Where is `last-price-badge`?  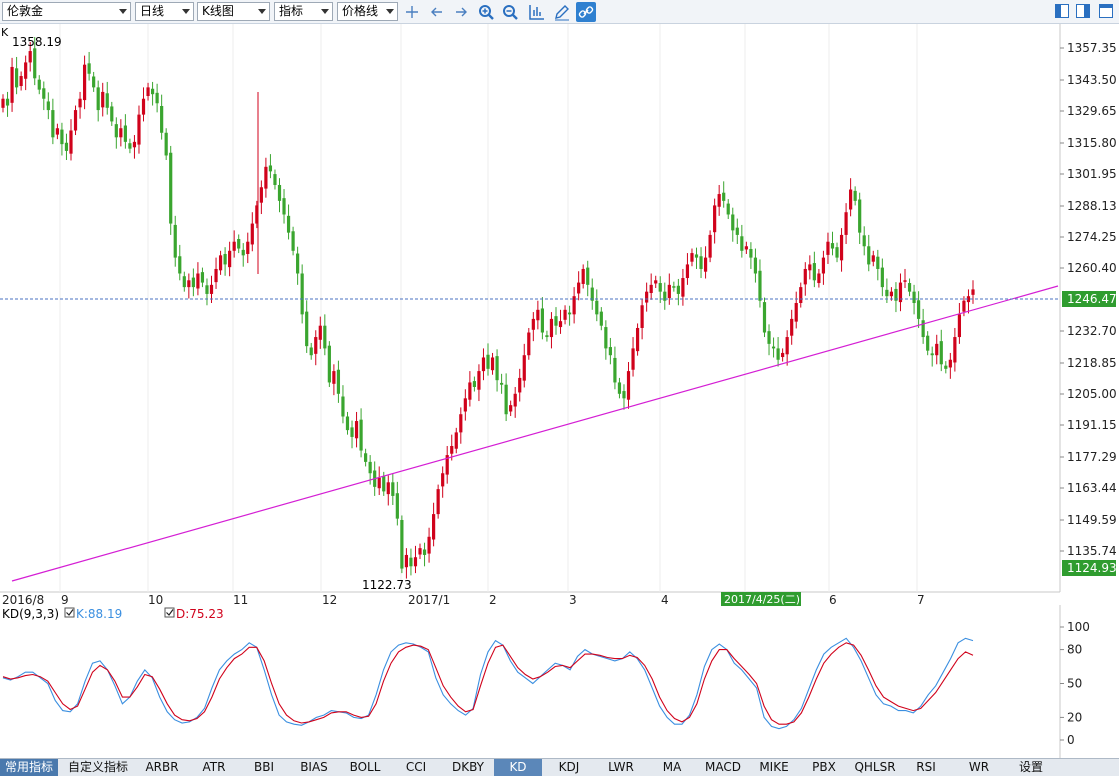
last-price-badge is located at coordinates (1089, 568).